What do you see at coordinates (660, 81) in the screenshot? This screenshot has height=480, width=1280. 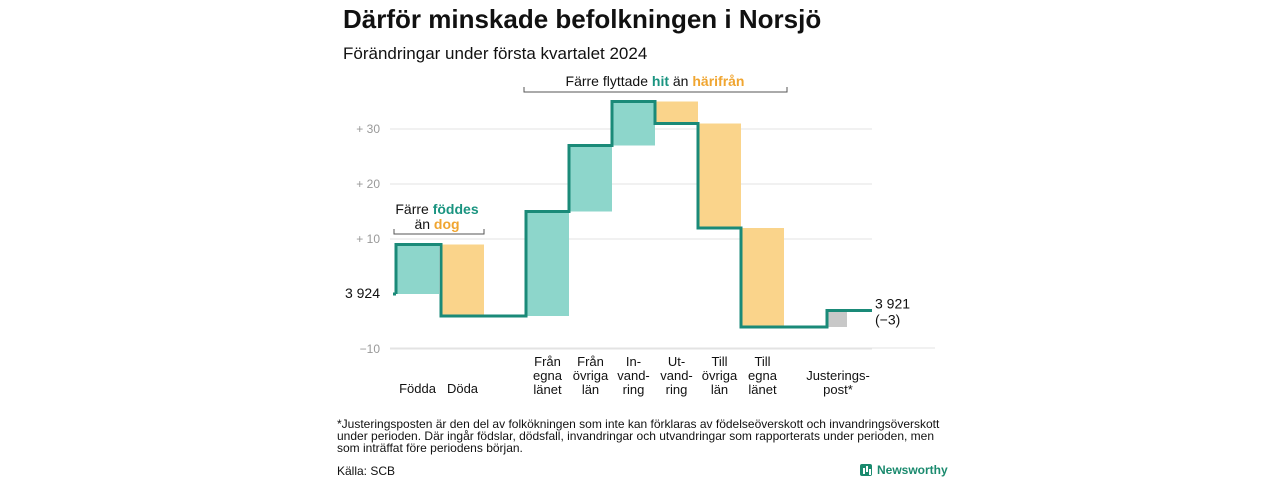 I see `annotation-highlight-teal: hit` at bounding box center [660, 81].